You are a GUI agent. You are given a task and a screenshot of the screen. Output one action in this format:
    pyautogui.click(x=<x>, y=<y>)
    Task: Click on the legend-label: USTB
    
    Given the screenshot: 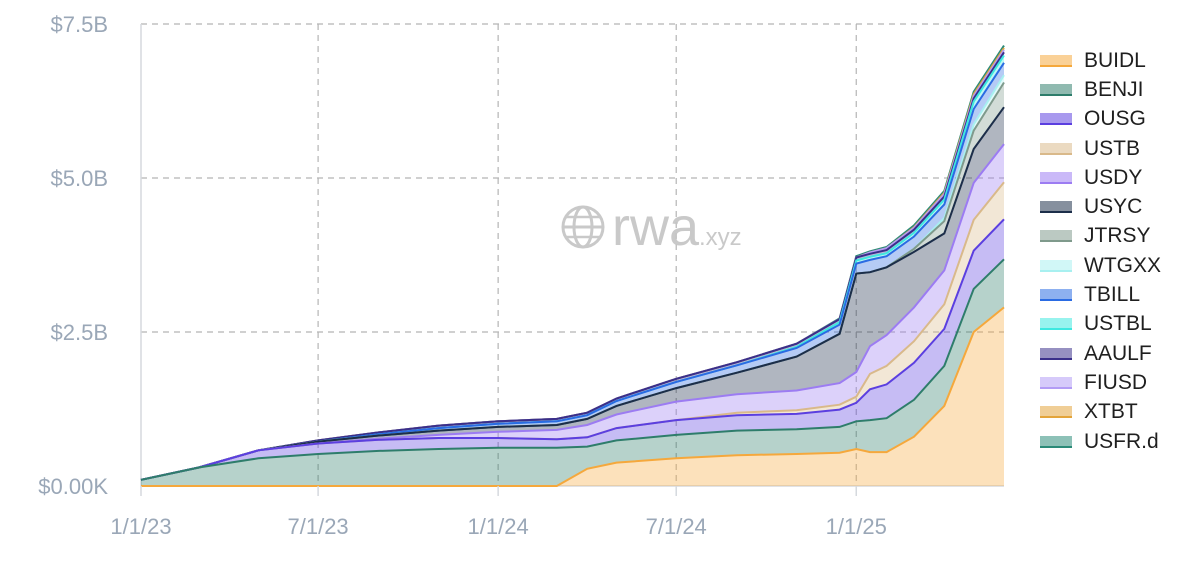 What is the action you would take?
    pyautogui.click(x=1112, y=148)
    